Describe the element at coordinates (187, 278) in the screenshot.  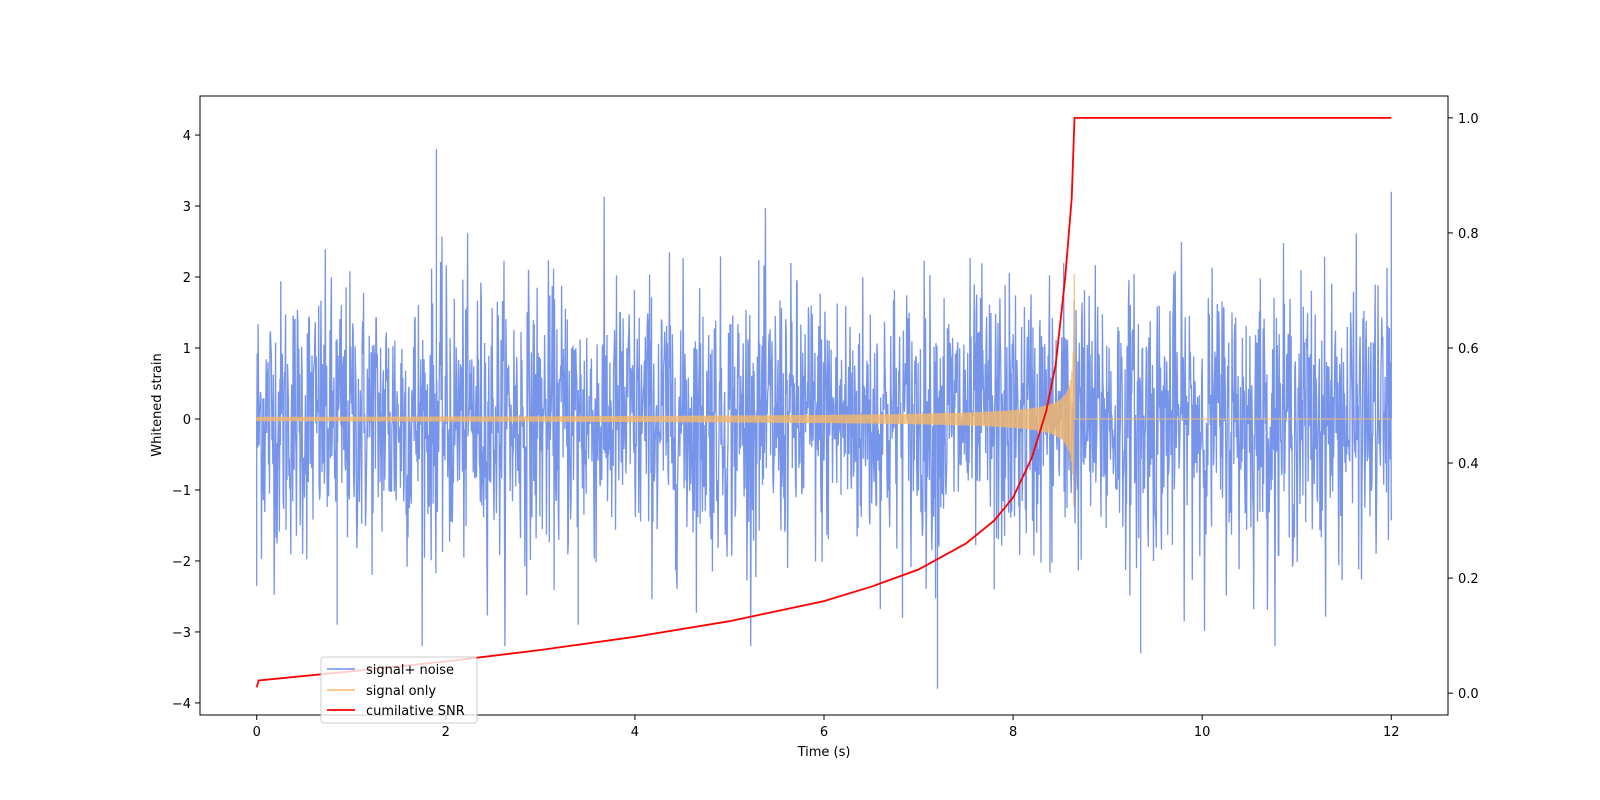
I see `y-tick-label: 2` at that location.